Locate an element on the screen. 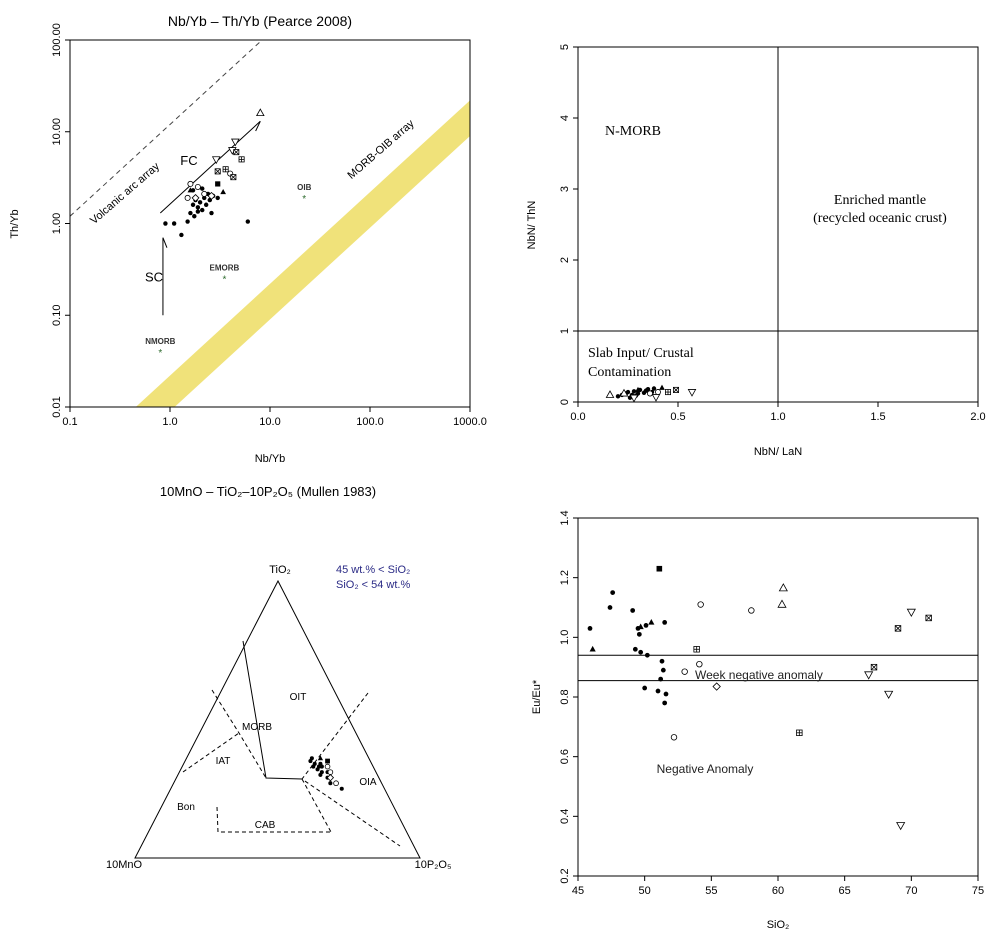  enriched-mantle-label: Enriched mantle is located at coordinates (880, 200).